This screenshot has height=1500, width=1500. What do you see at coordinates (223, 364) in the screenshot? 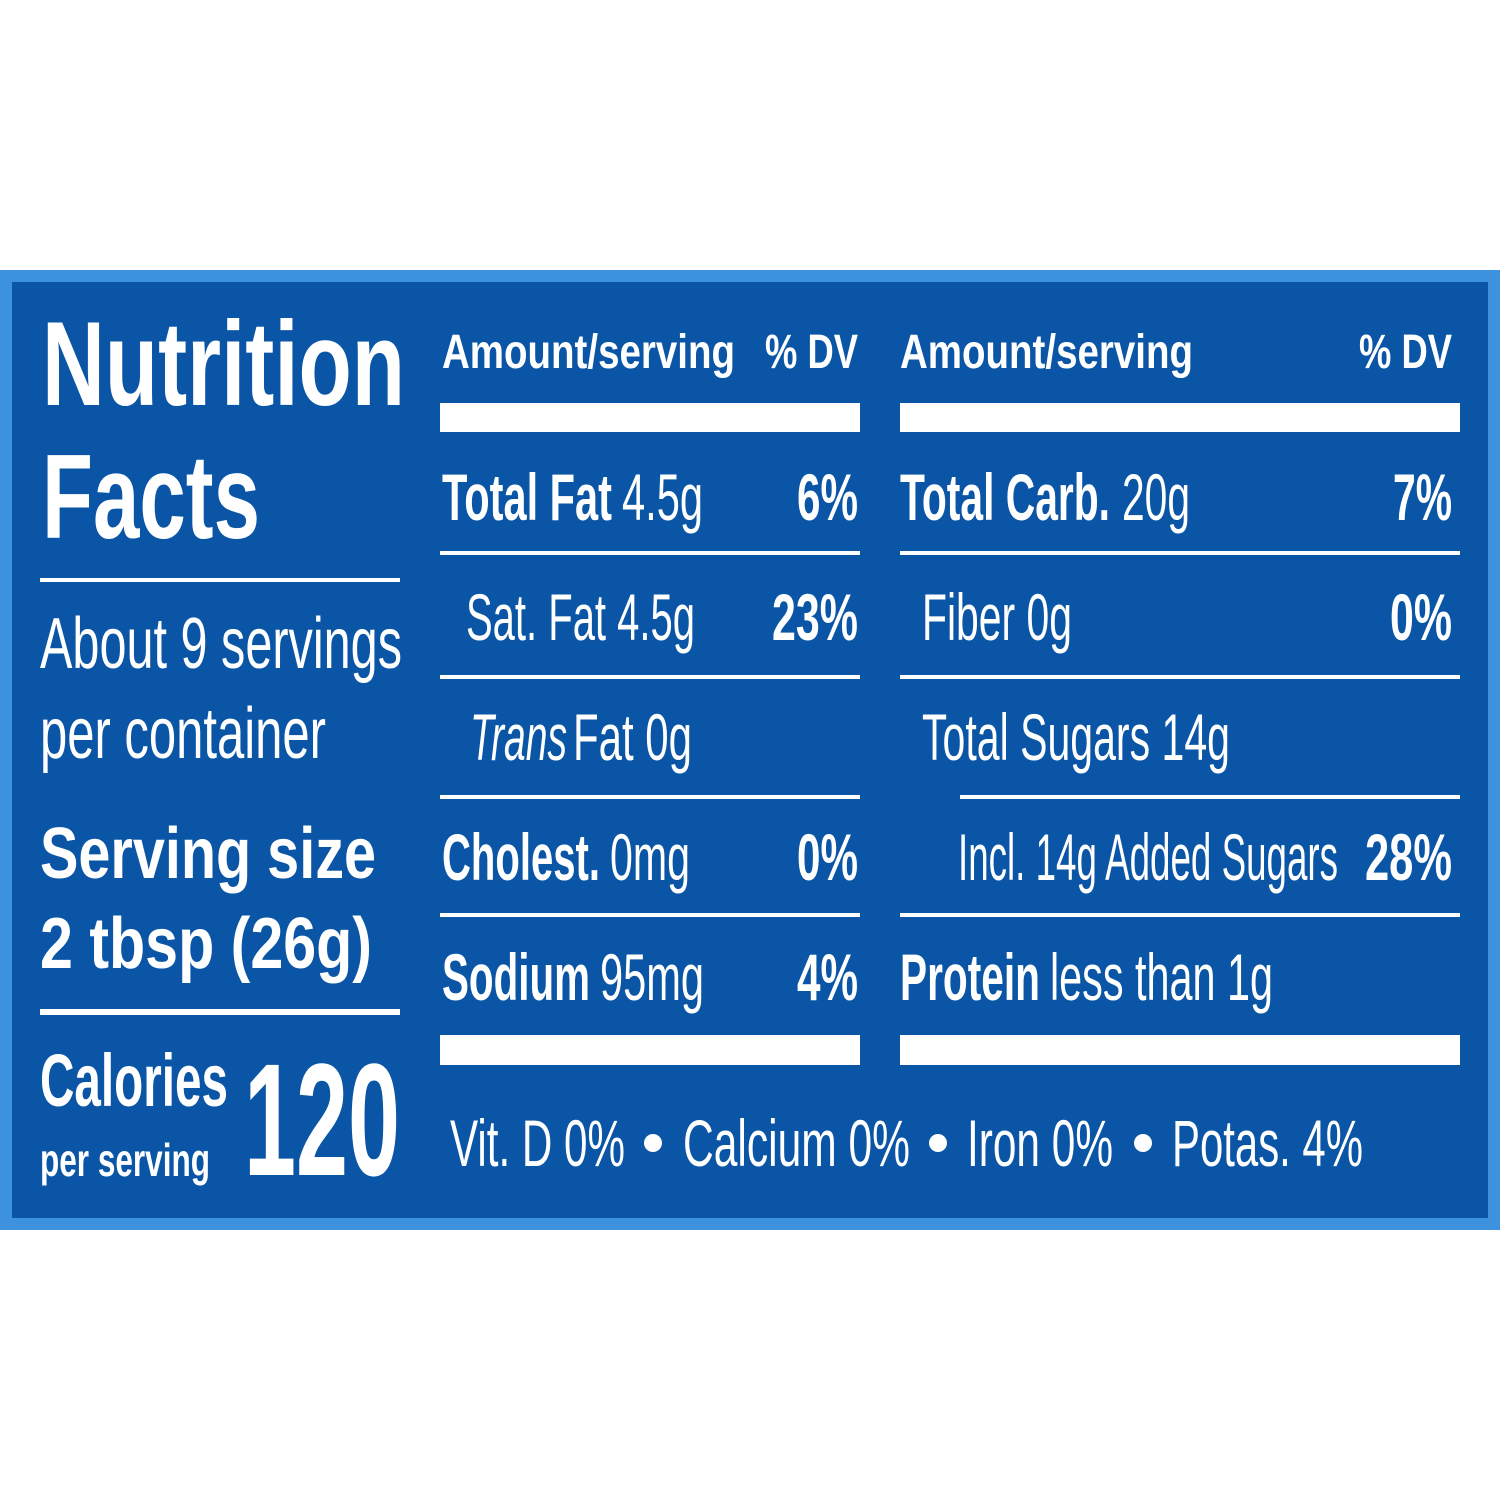
I see `title: Nutrition` at bounding box center [223, 364].